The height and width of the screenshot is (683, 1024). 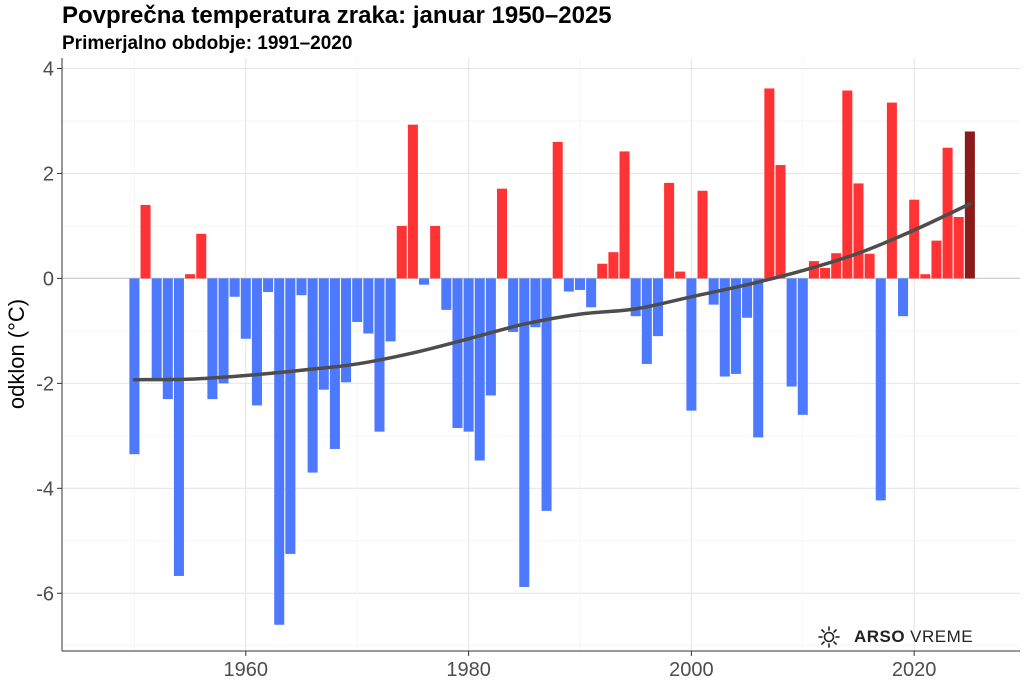 I want to click on bar-2004, so click(x=735, y=326).